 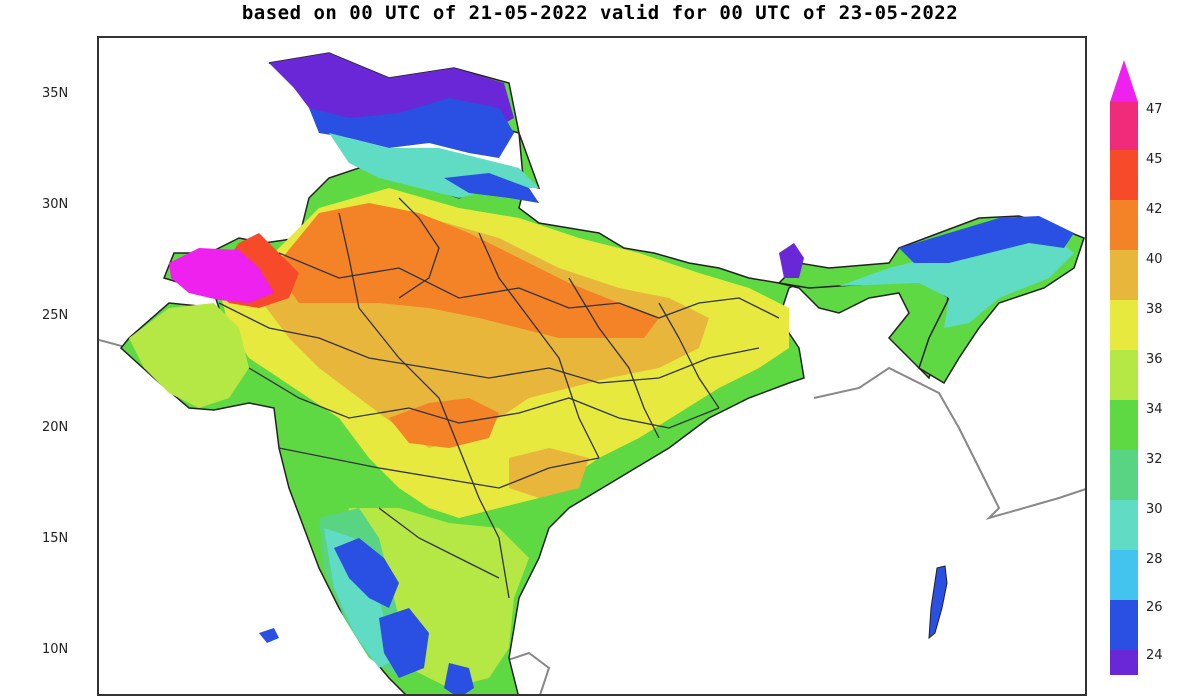 What do you see at coordinates (434, 598) in the screenshot?
I see `south-green` at bounding box center [434, 598].